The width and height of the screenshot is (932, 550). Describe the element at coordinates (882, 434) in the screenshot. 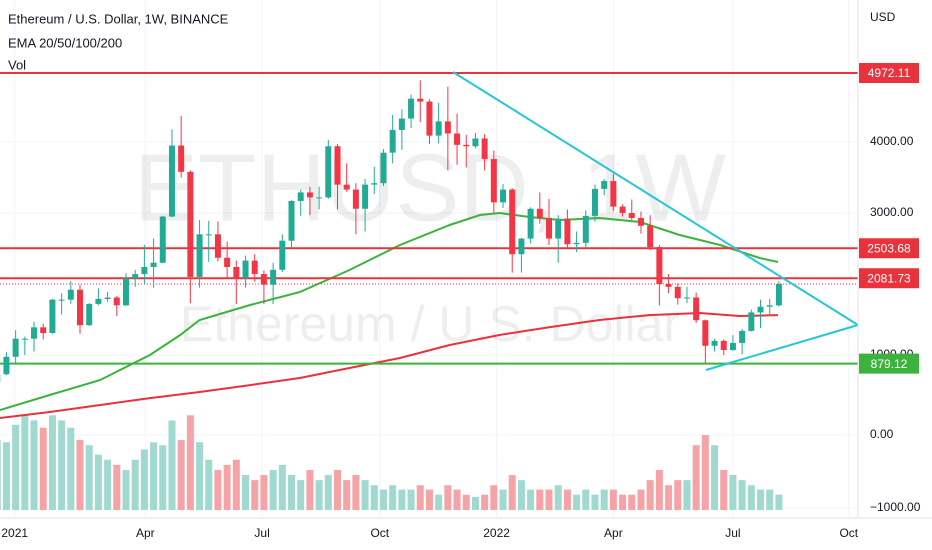

I see `y-tick-label: 0.00` at that location.